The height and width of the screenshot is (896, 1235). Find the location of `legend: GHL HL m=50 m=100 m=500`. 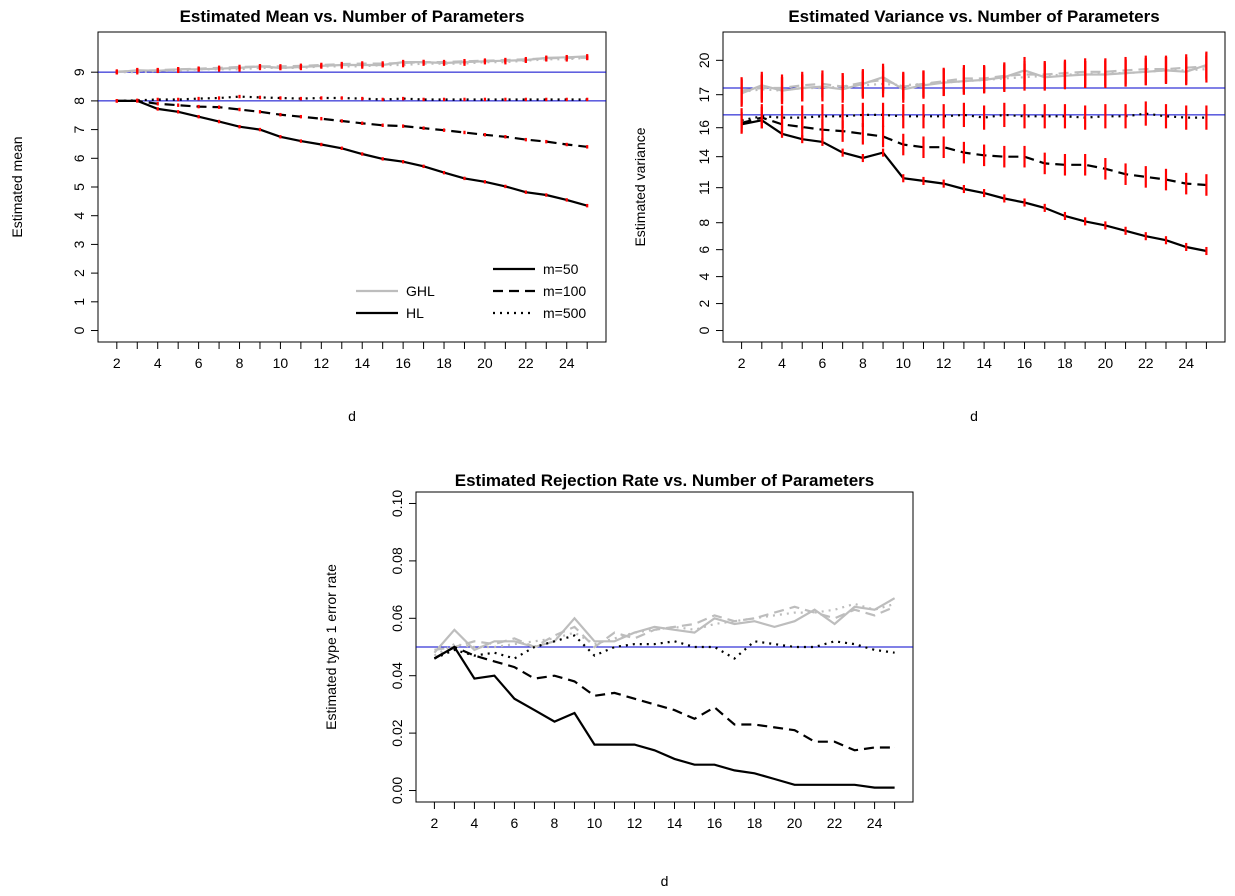

legend: GHL HL m=50 m=100 m=500 is located at coordinates (471, 291).